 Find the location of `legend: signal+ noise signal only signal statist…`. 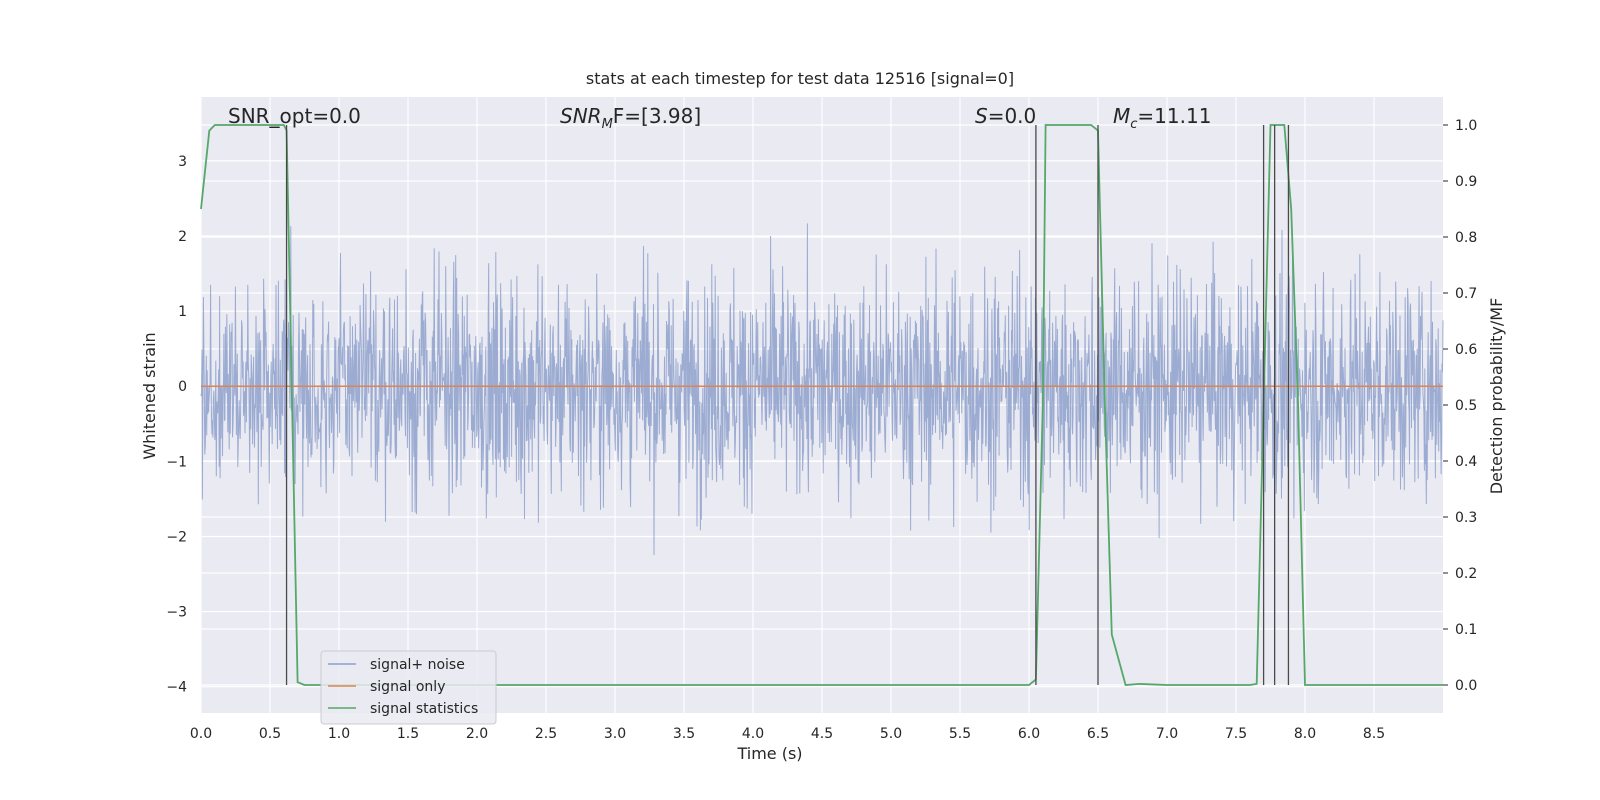

legend: signal+ noise signal only signal statist… is located at coordinates (408, 687).